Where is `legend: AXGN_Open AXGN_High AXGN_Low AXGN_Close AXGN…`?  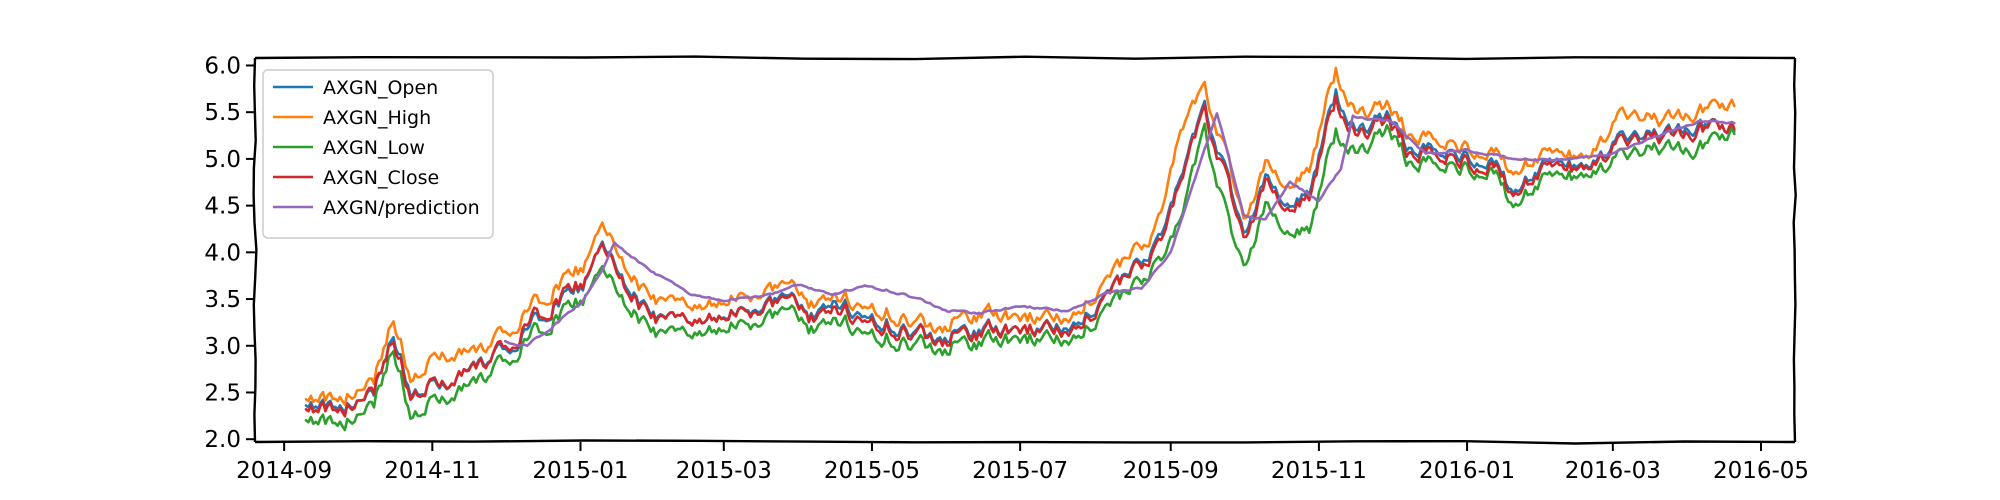
legend: AXGN_Open AXGN_High AXGN_Low AXGN_Close AXGN… is located at coordinates (378, 154).